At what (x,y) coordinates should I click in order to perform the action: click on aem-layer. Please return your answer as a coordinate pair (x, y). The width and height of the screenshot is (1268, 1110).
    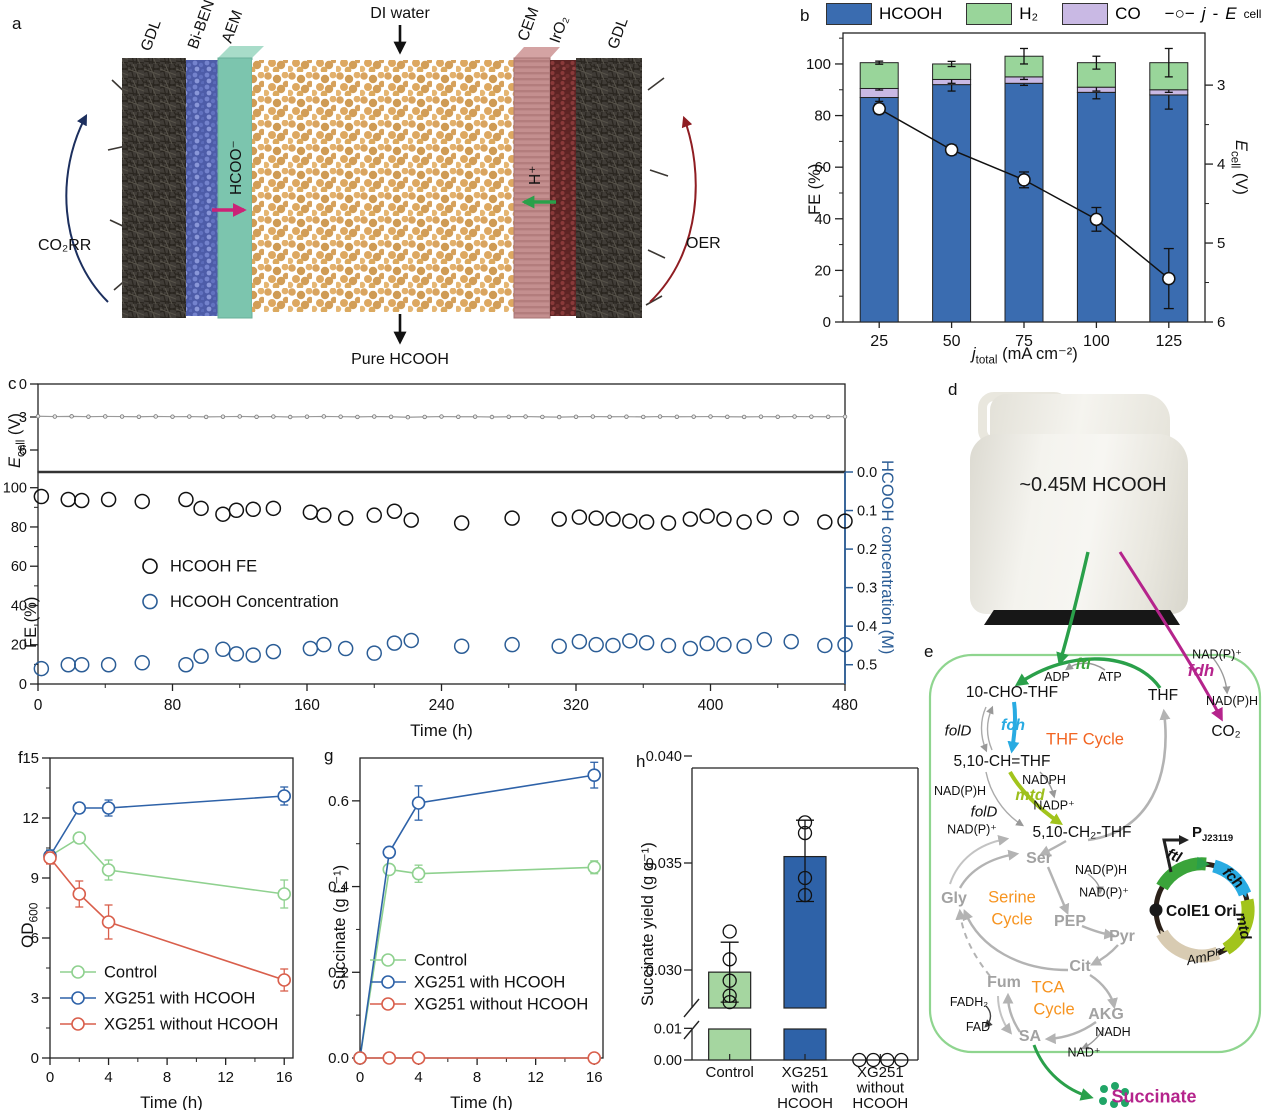
    Looking at the image, I should click on (235, 188).